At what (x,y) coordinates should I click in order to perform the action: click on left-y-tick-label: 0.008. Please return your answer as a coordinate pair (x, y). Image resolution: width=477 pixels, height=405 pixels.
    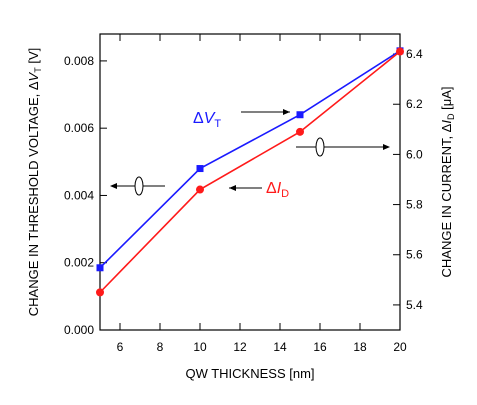
    Looking at the image, I should click on (79, 61).